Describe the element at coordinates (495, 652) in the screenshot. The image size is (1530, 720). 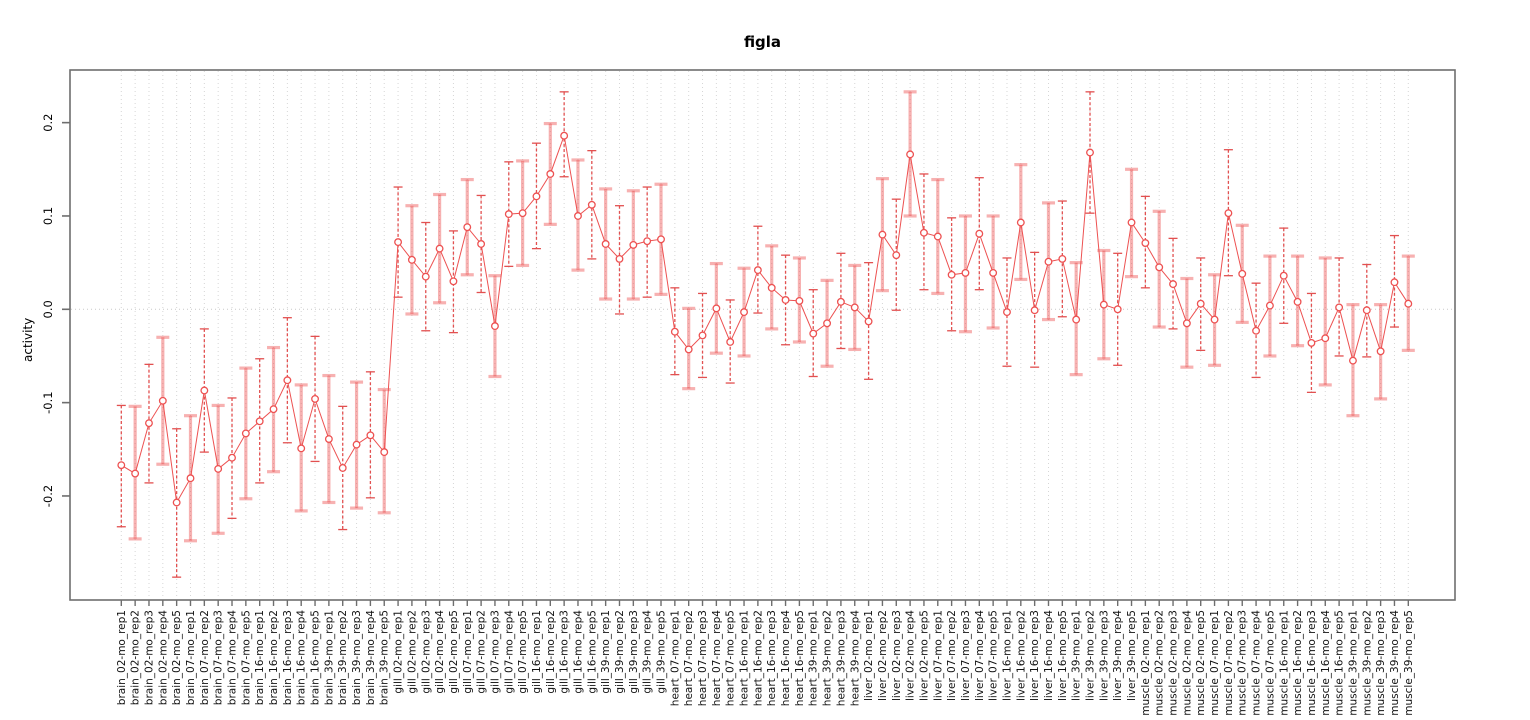
I see `x-tick-label: gill_07-mo_rep3` at that location.